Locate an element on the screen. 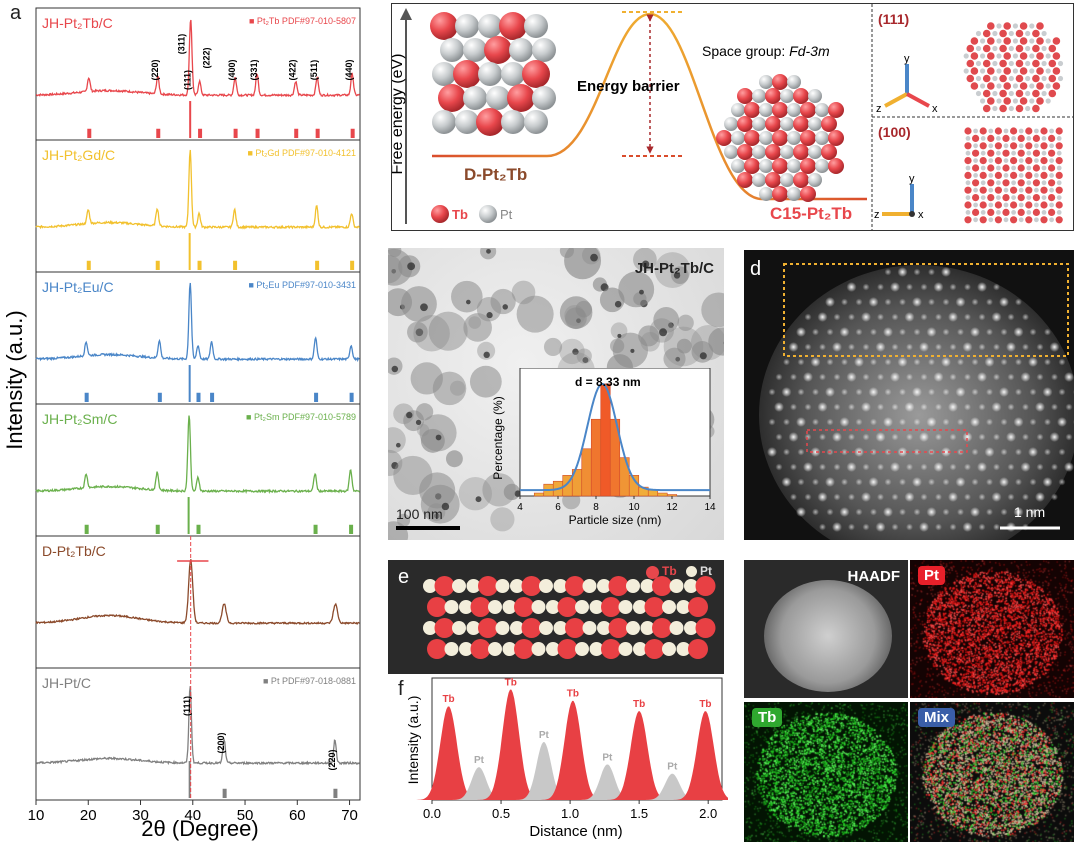 This screenshot has height=848, width=1080. xrd-tick-label: 30 is located at coordinates (140, 815).